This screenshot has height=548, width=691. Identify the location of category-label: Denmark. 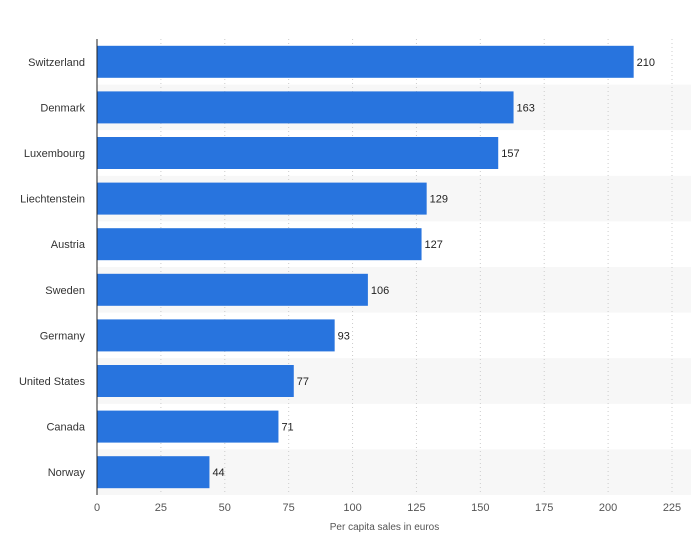
(62, 108).